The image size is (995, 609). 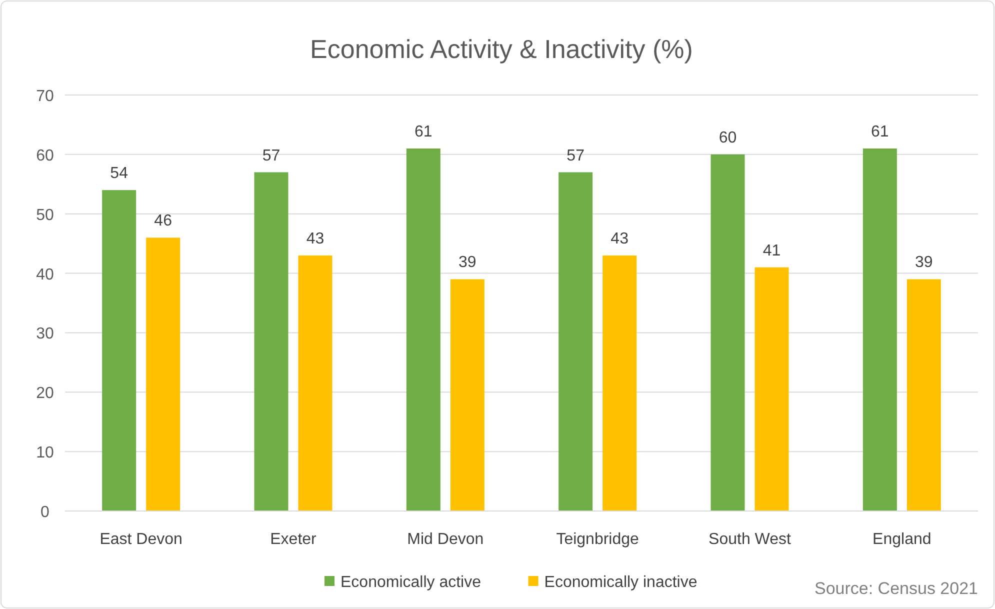 What do you see at coordinates (45, 453) in the screenshot?
I see `y-tick-label: 10` at bounding box center [45, 453].